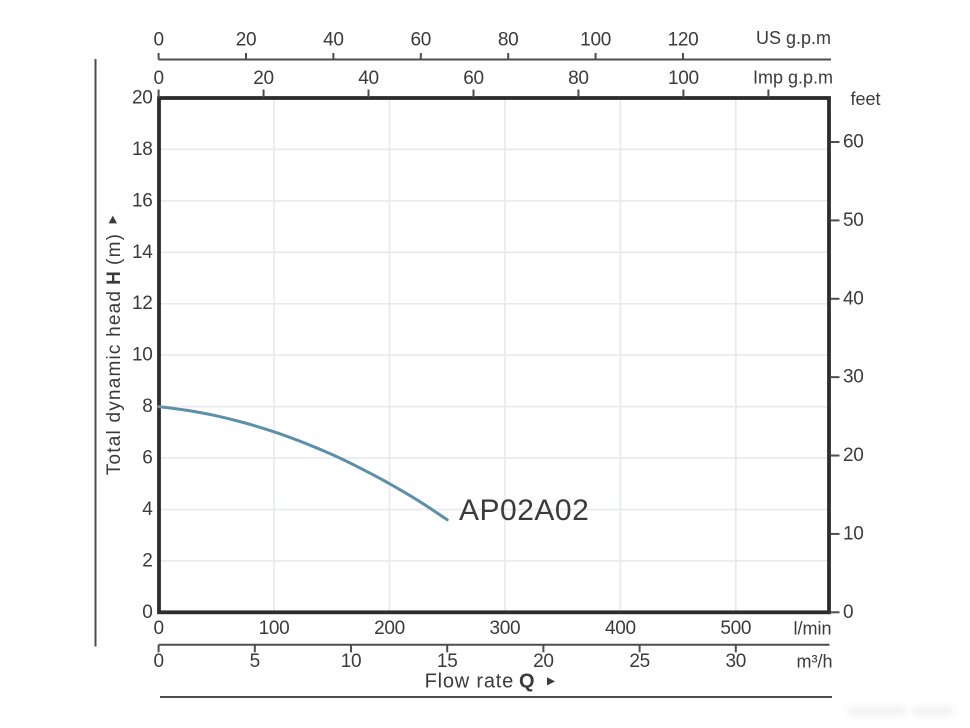  Describe the element at coordinates (735, 628) in the screenshot. I see `lmin-tick-label: 500` at that location.